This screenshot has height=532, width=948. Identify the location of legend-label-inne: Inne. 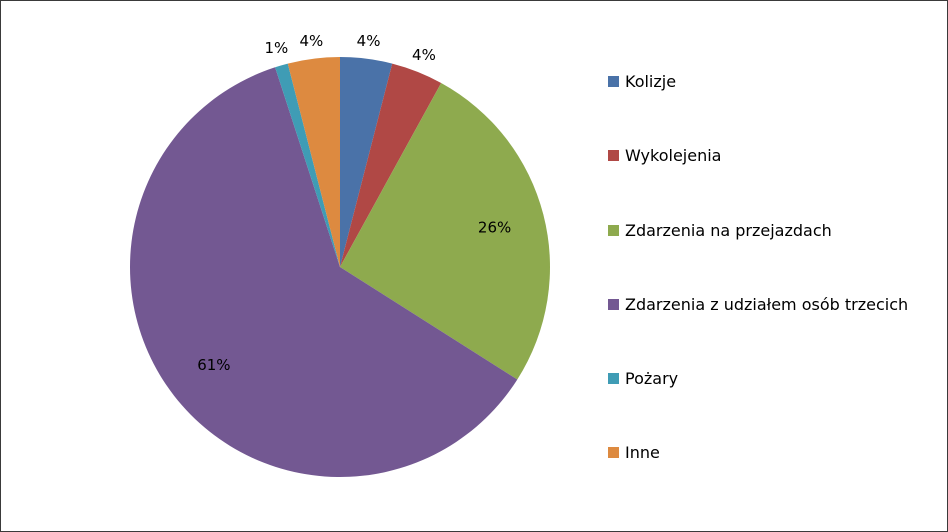
(642, 452).